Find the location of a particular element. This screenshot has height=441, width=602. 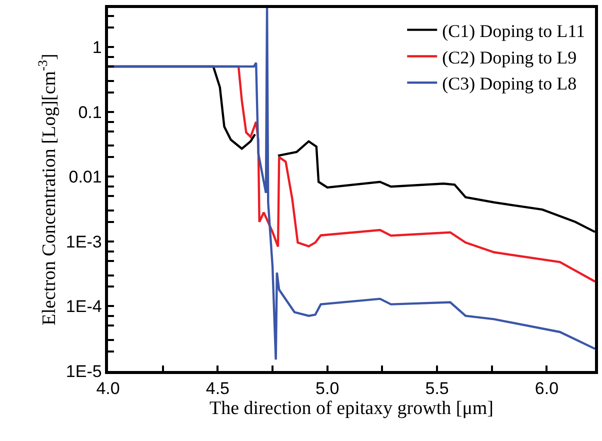

x-tick-label: 4.0 is located at coordinates (108, 388).